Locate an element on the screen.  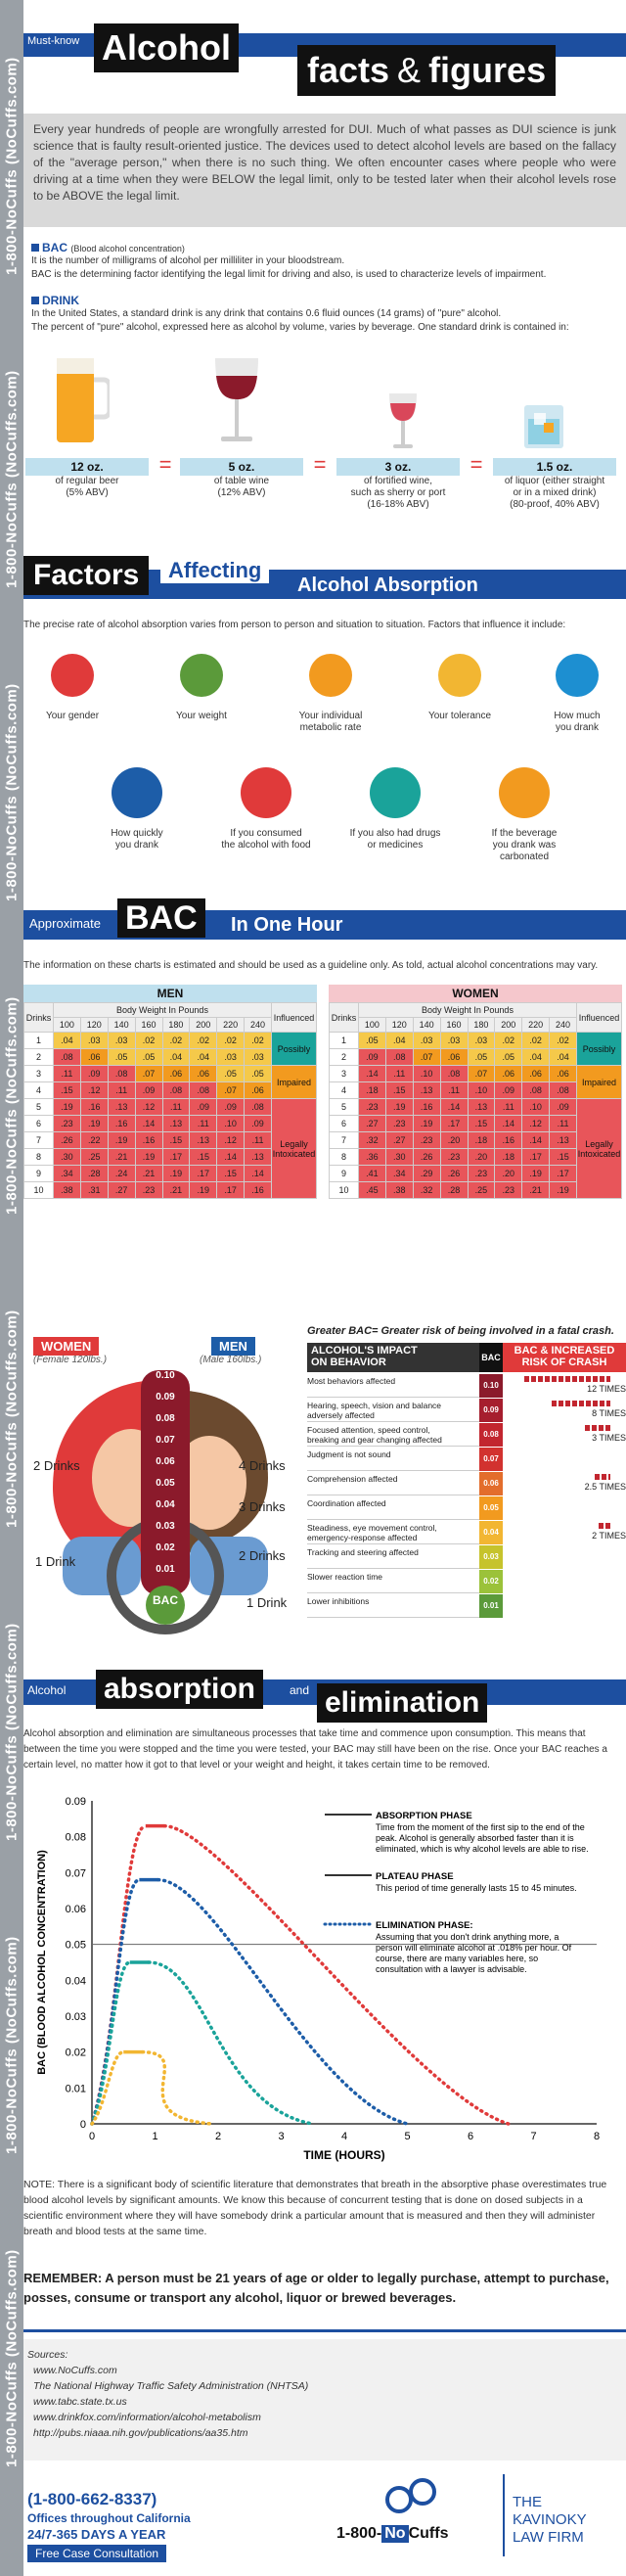
table-cell: .38 is located at coordinates (399, 1190).